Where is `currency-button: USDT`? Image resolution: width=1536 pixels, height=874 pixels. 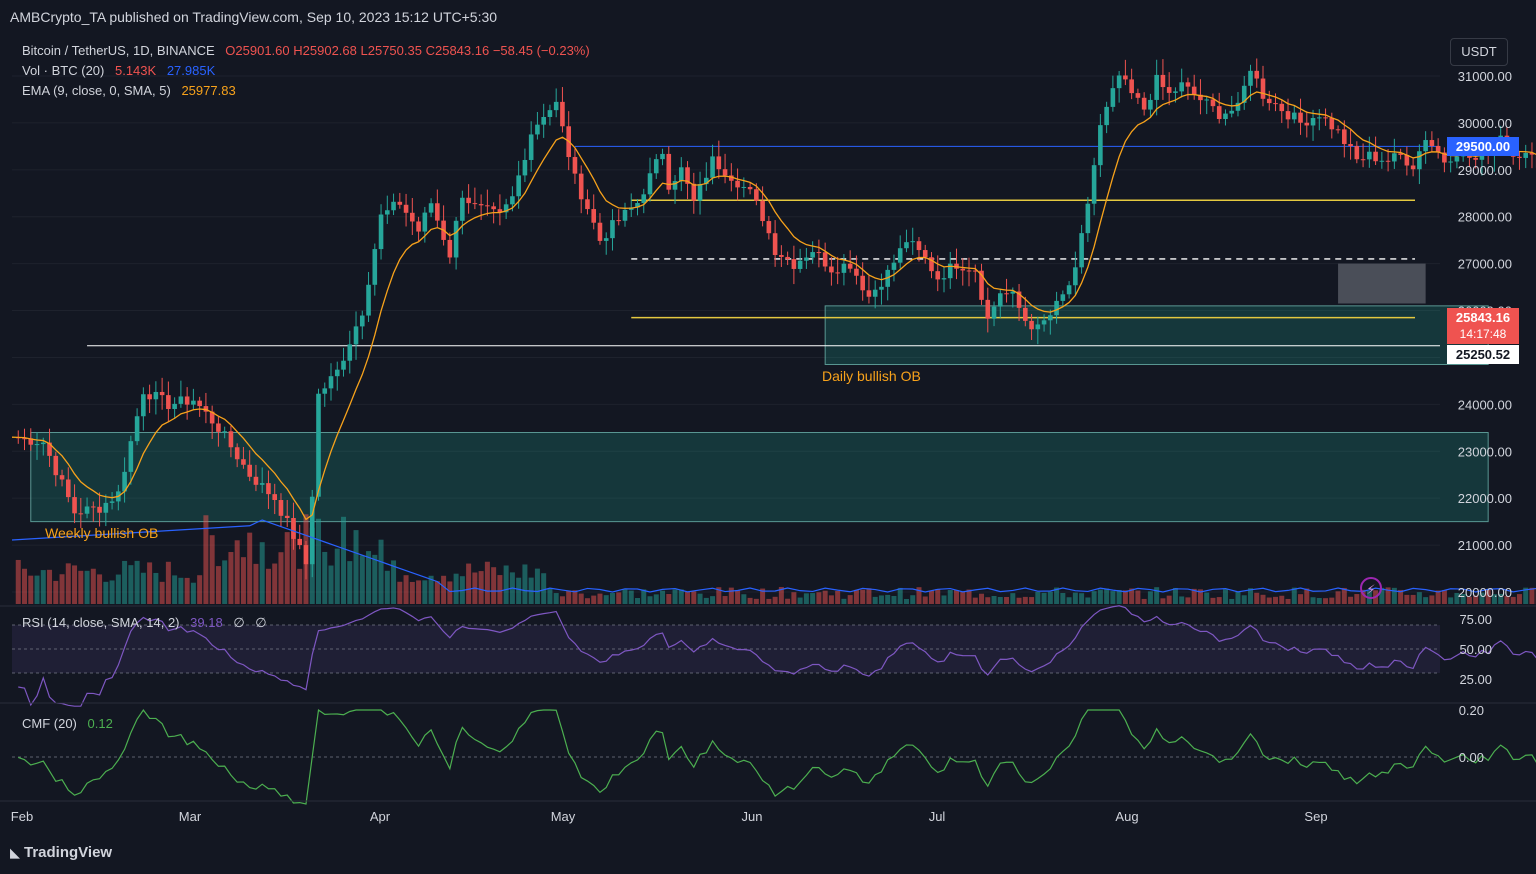 currency-button: USDT is located at coordinates (1479, 52).